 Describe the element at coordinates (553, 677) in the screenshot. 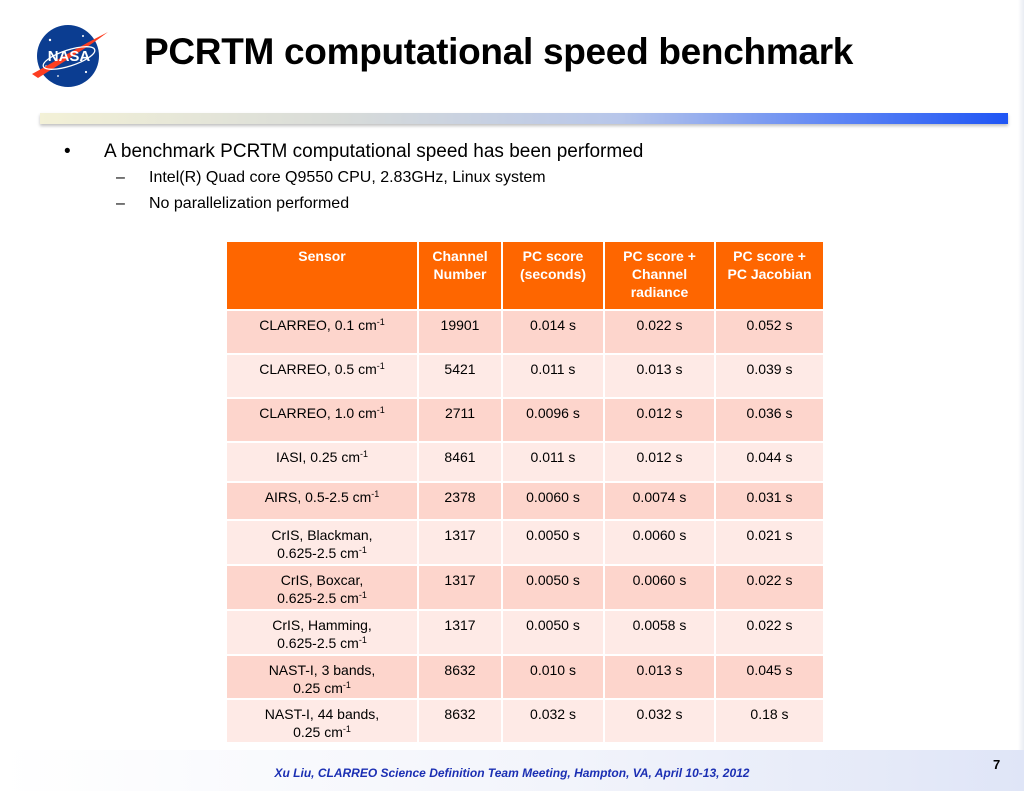

I see `cell-pc-score: 0.010 s` at that location.